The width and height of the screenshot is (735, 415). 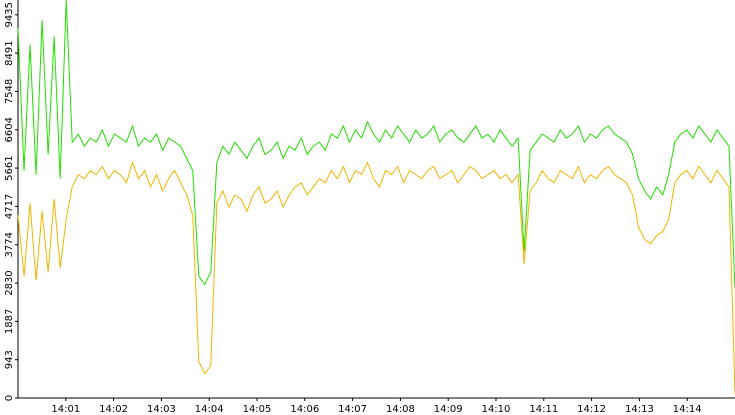 I want to click on x-tick-label: 14:06, so click(x=304, y=409).